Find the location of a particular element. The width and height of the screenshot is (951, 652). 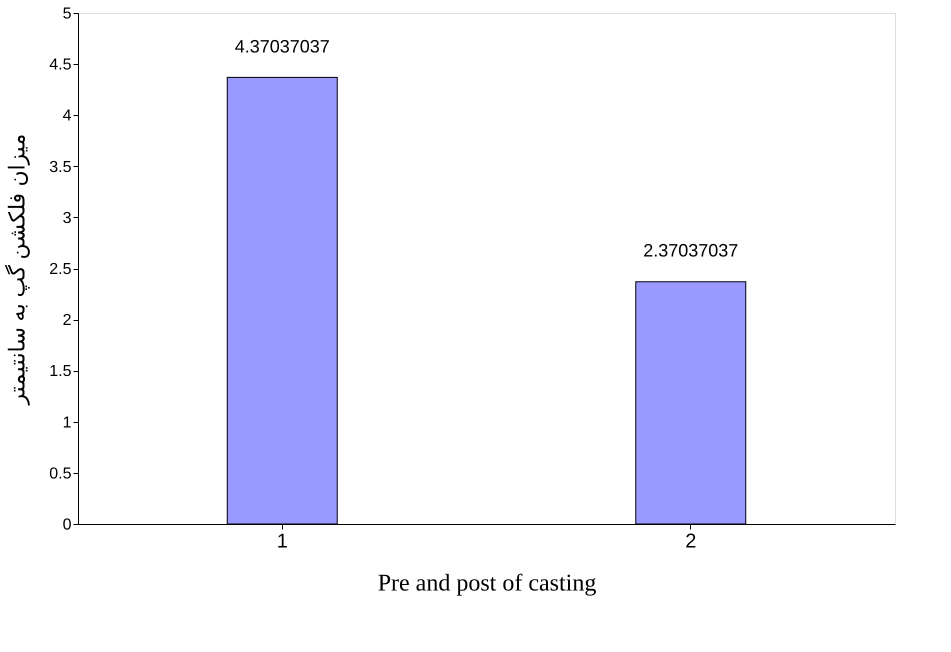

y-tick-label: 2 is located at coordinates (67, 321).